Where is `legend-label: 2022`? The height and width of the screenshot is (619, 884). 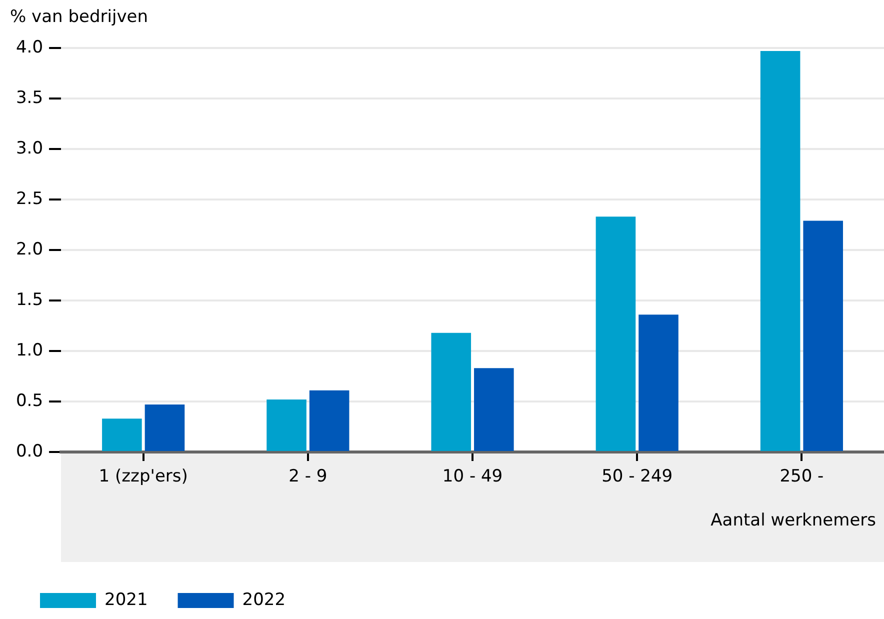
legend-label: 2022 is located at coordinates (264, 600).